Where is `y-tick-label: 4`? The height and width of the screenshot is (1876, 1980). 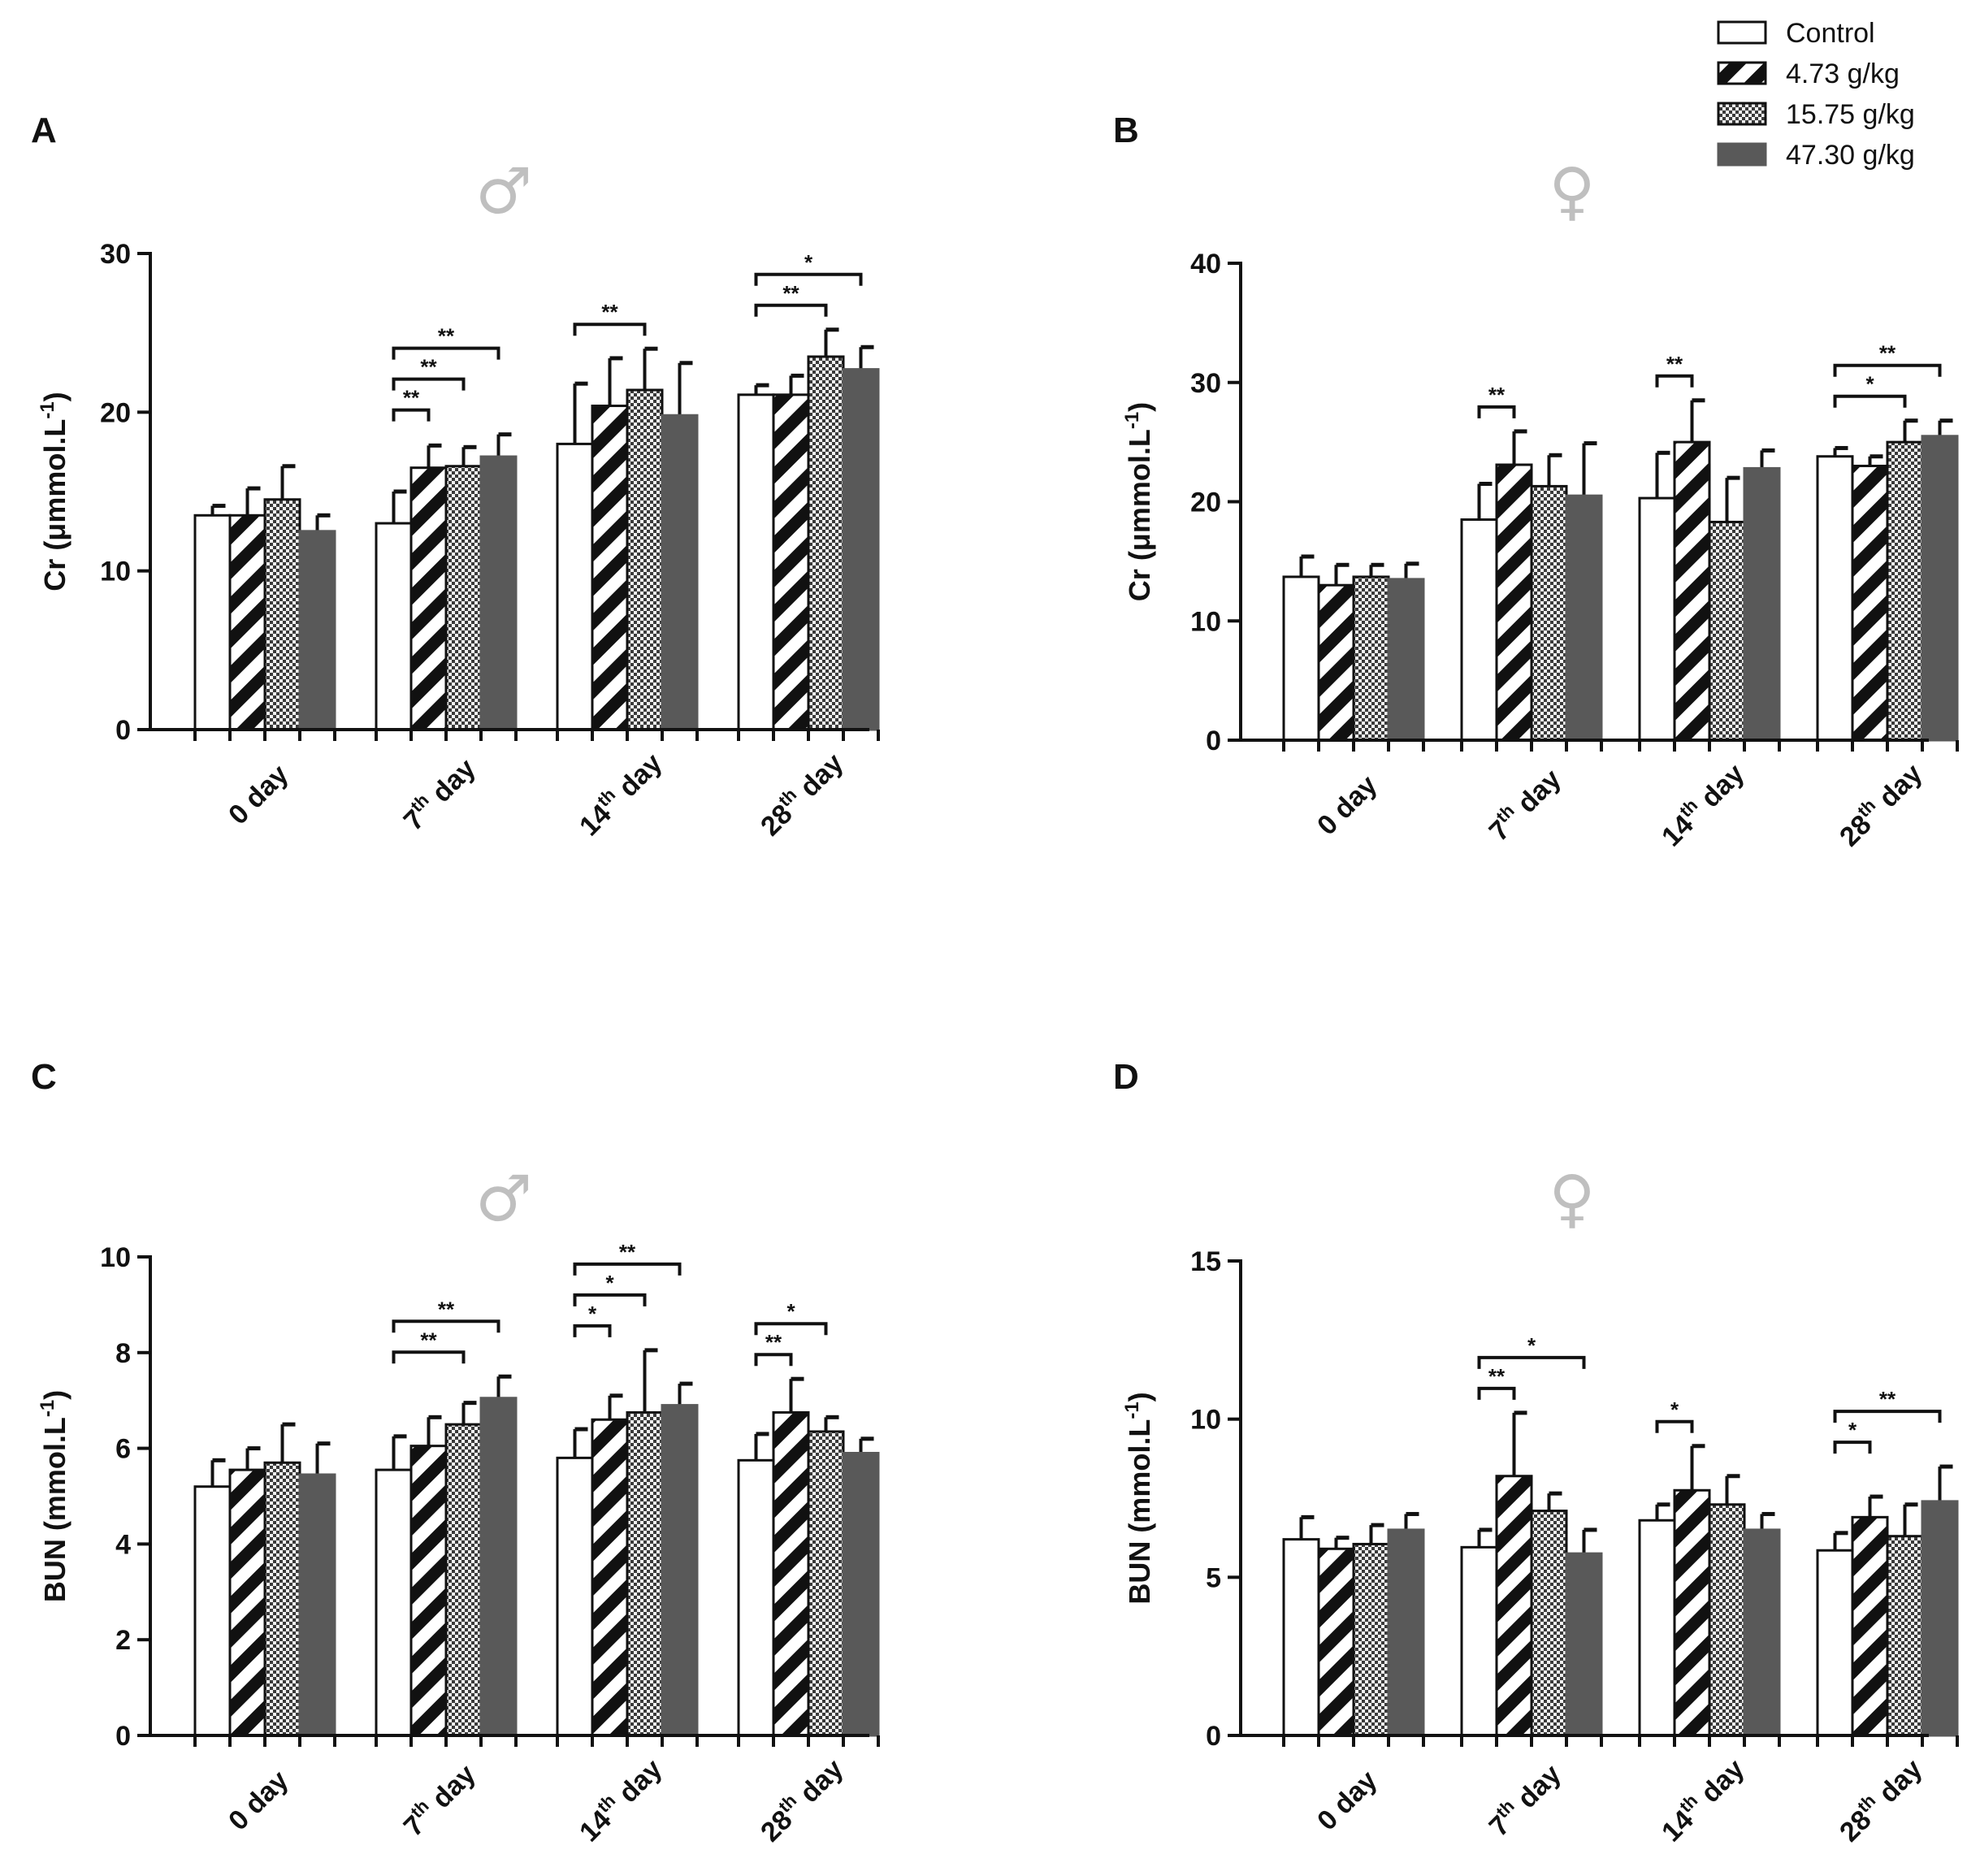 y-tick-label: 4 is located at coordinates (123, 1545).